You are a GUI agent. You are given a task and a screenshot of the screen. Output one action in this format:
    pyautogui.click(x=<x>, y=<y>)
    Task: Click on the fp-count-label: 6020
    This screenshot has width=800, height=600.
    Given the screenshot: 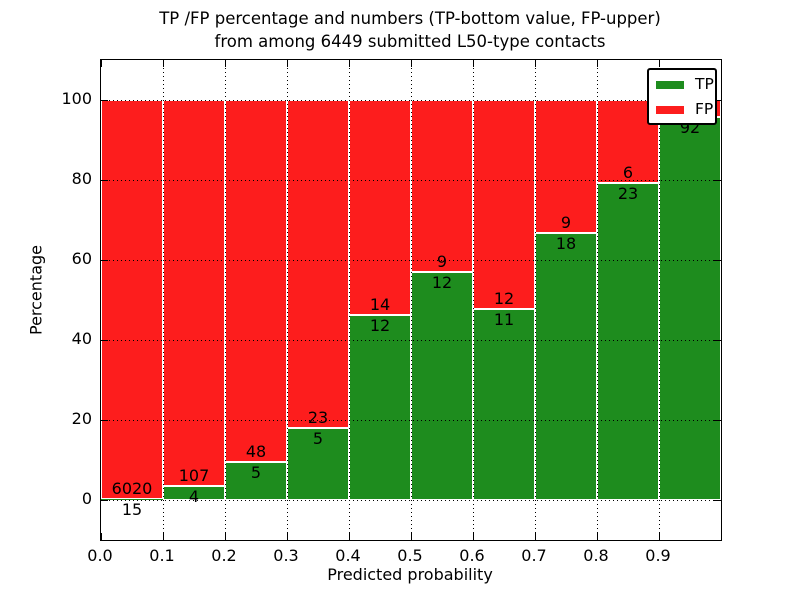 What is the action you would take?
    pyautogui.click(x=132, y=488)
    